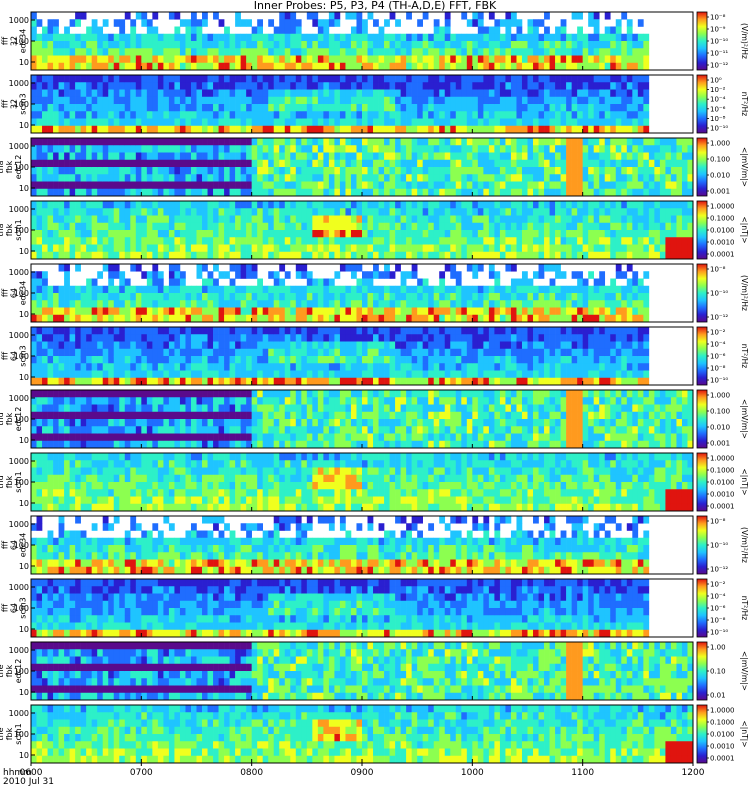 This screenshot has height=800, width=750. Describe the element at coordinates (722, 419) in the screenshot. I see `colorbar: 1.000 0.100 0.010 0.001 <|mV/m|>` at that location.